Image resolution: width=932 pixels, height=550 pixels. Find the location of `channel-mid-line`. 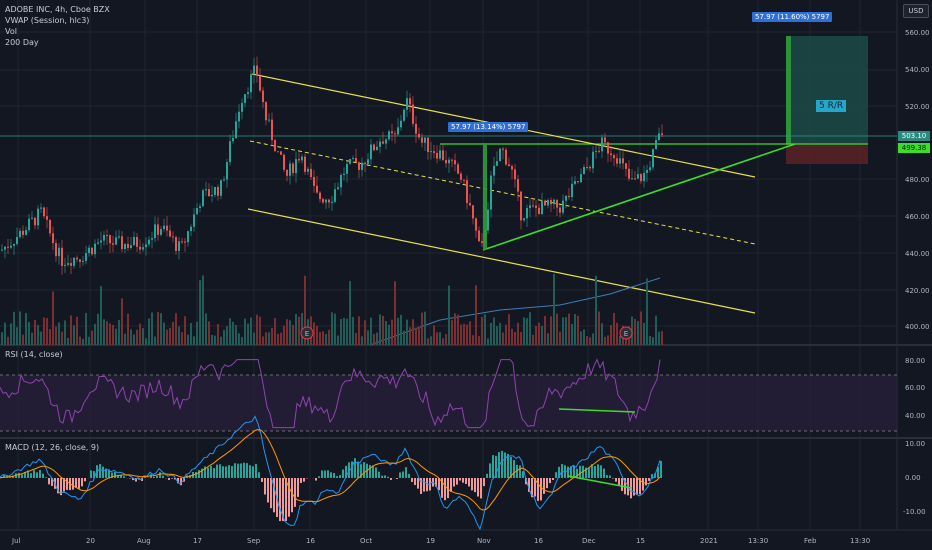

channel-mid-line is located at coordinates (502, 192).